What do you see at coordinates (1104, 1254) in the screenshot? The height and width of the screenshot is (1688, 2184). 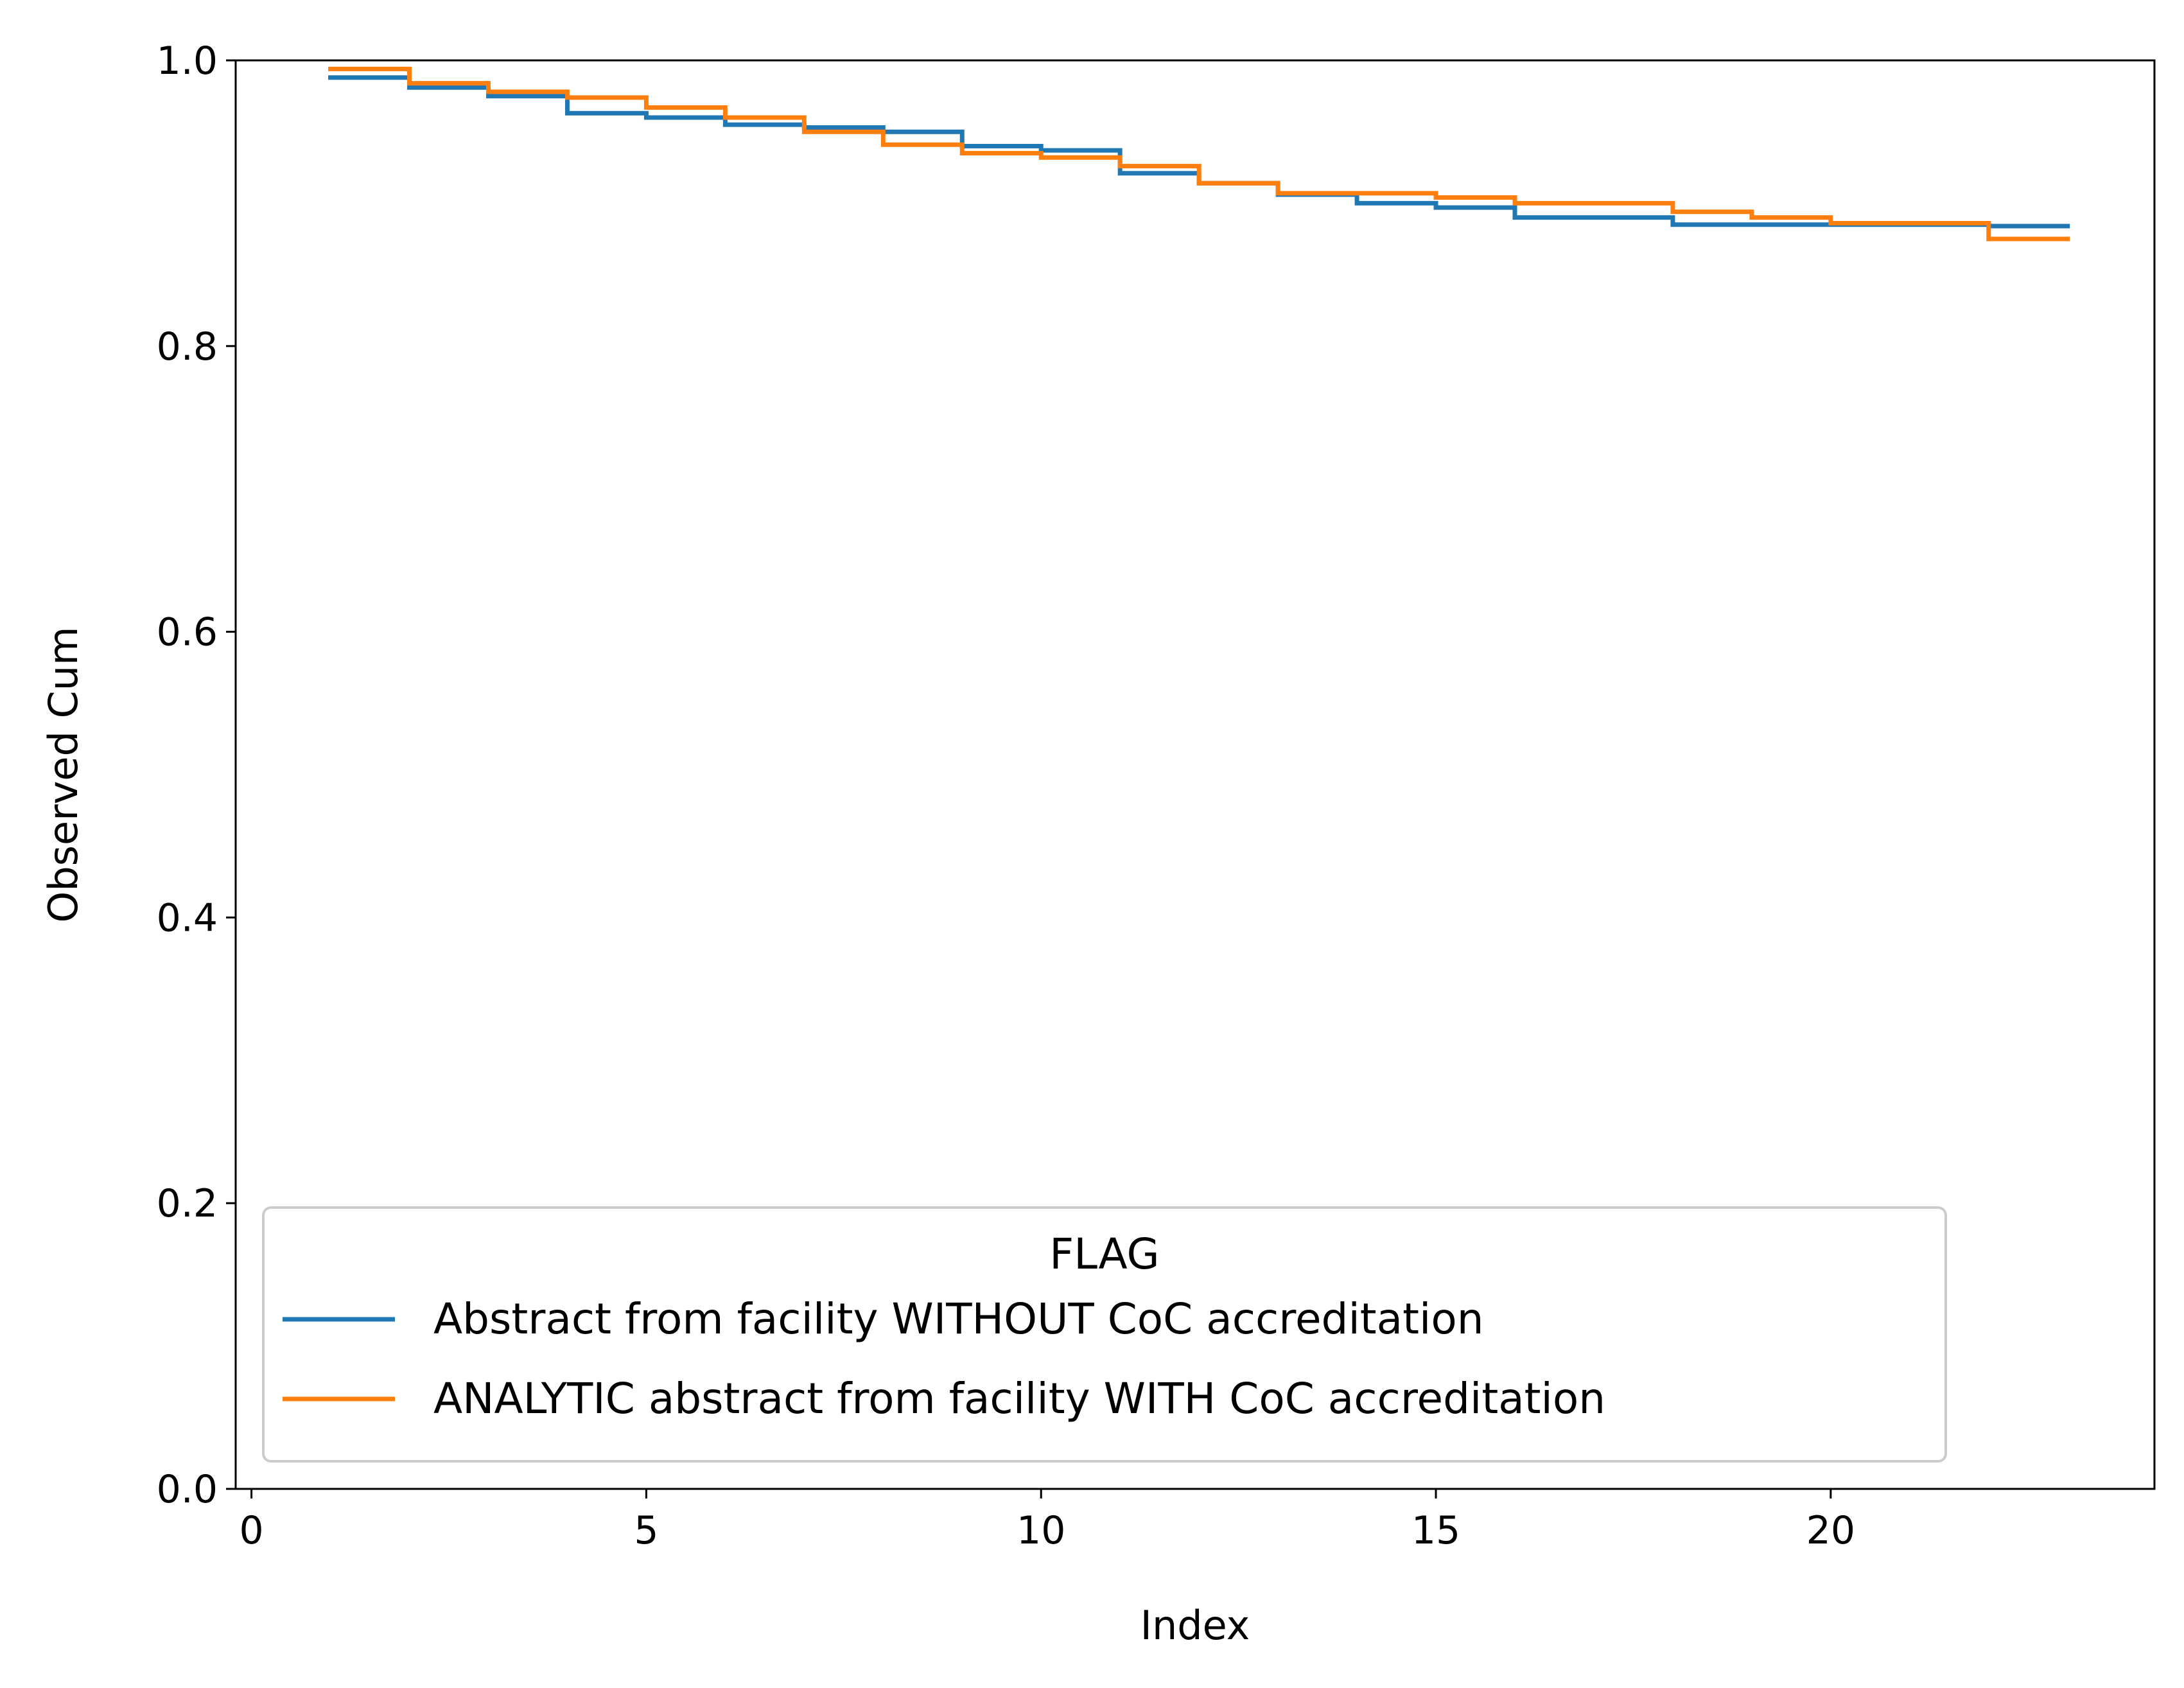 I see `legend-title: FLAG` at bounding box center [1104, 1254].